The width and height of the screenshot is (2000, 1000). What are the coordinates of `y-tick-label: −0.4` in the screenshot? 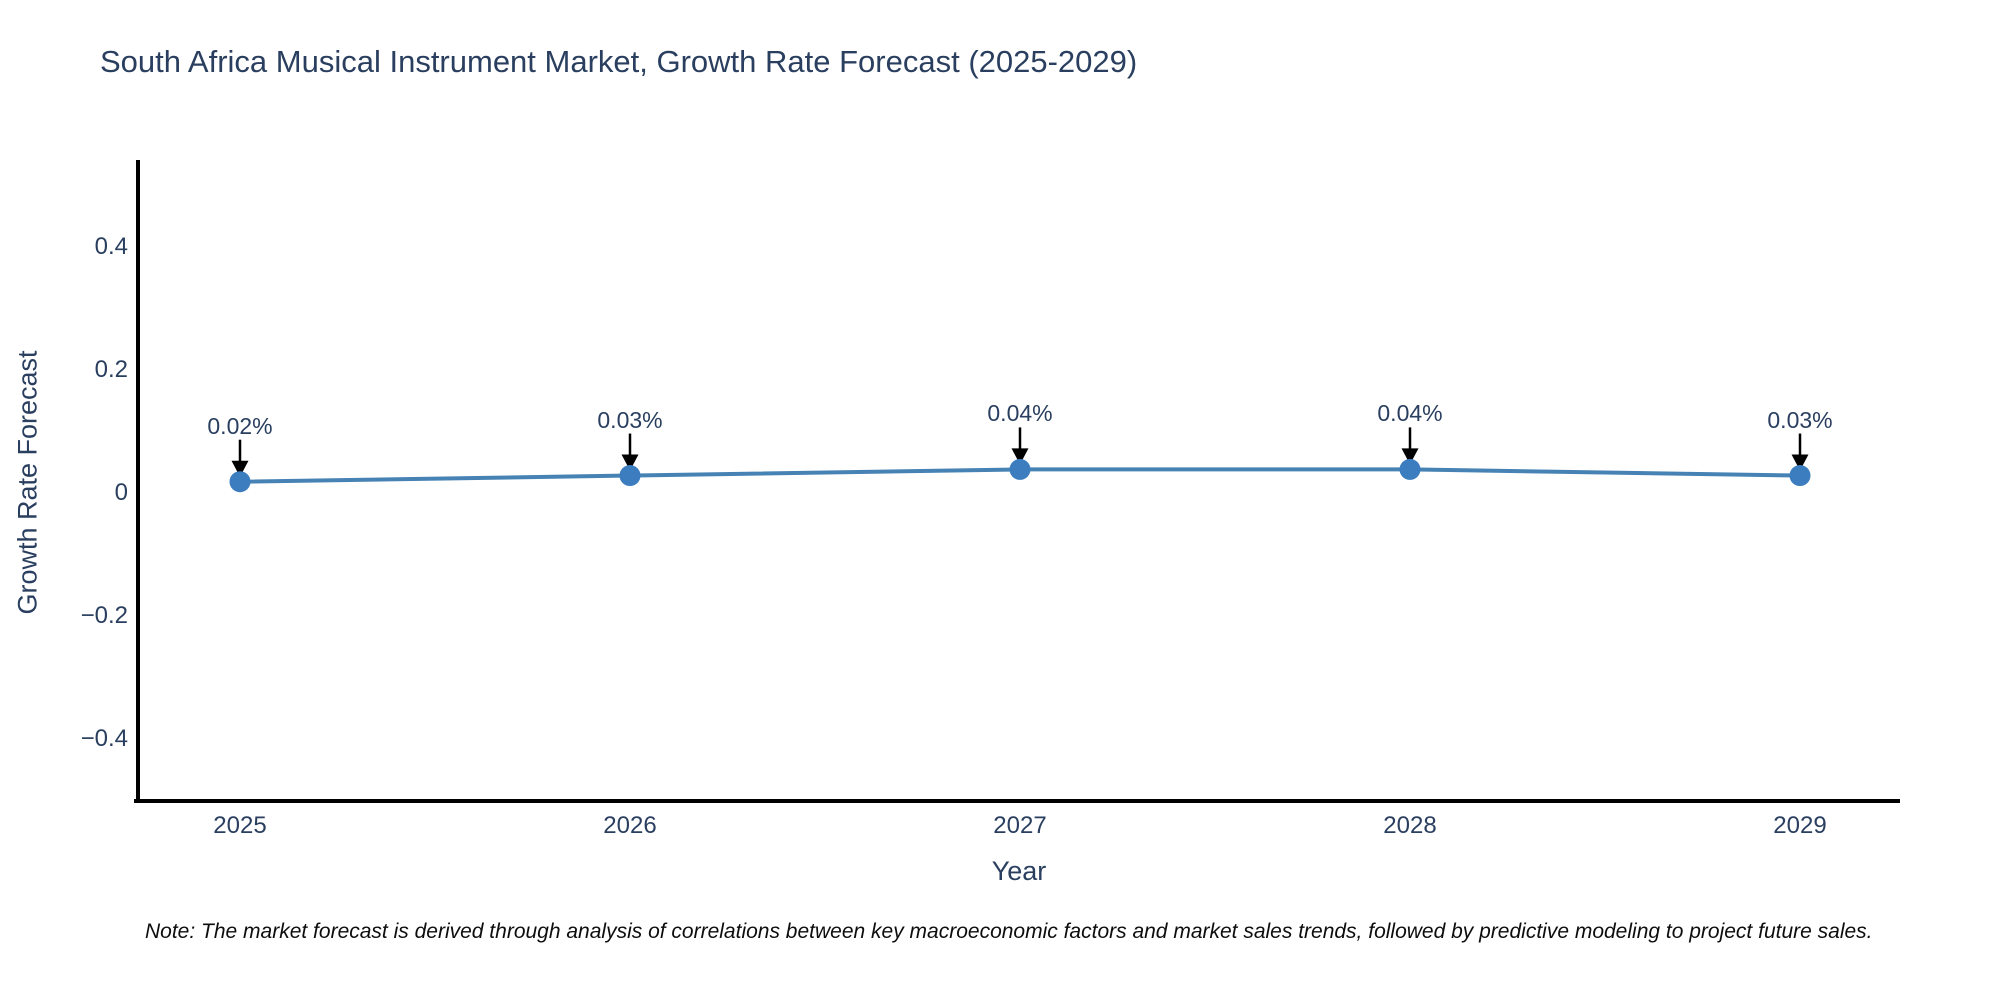 It's located at (104, 738).